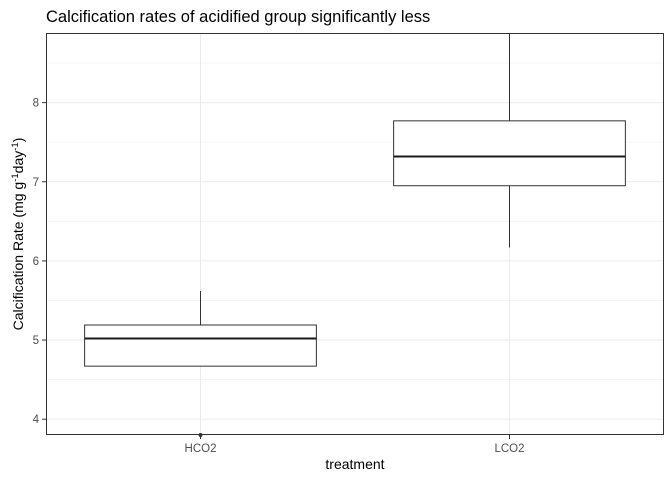  Describe the element at coordinates (36, 104) in the screenshot. I see `y-tick-label: 8` at that location.